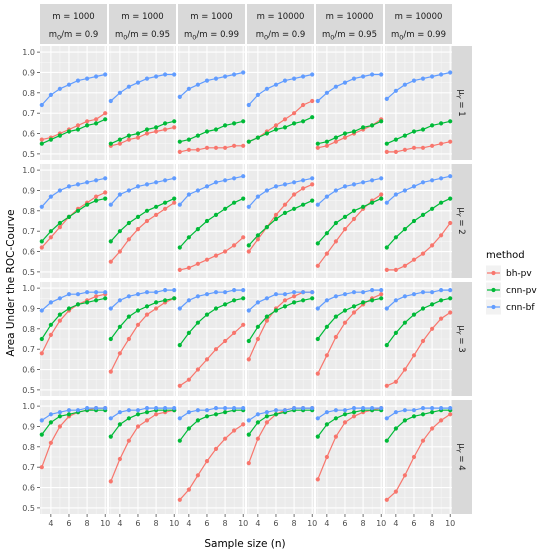 Image resolution: width=550 pixels, height=554 pixels. I want to click on strip-label-mu: μY = 1, so click(461, 102).